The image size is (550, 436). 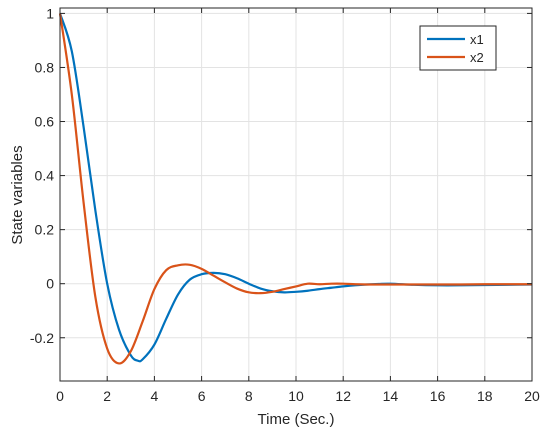 What do you see at coordinates (477, 57) in the screenshot?
I see `legend-label-x2: x2` at bounding box center [477, 57].